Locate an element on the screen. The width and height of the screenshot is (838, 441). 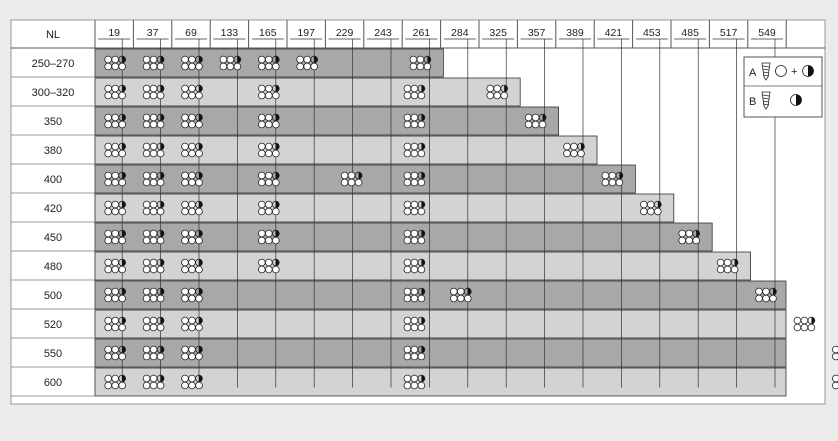
row-label-380: 380 is located at coordinates (53, 151).